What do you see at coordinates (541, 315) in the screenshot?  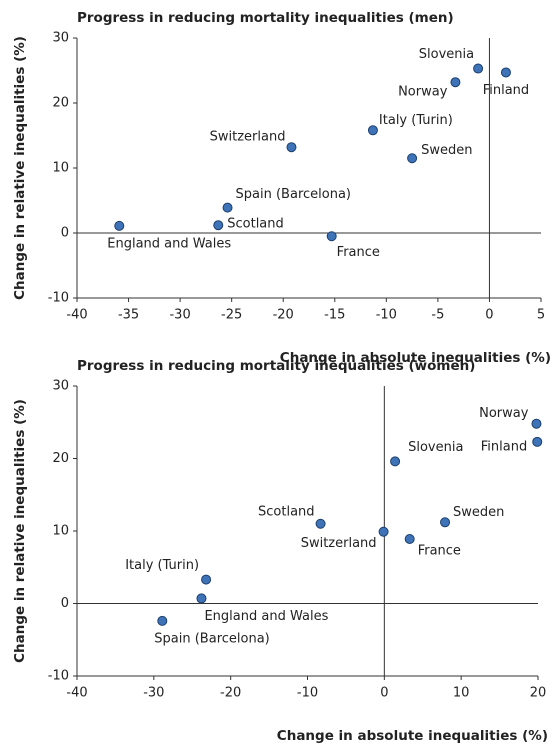 I see `x-tick-label: 5` at bounding box center [541, 315].